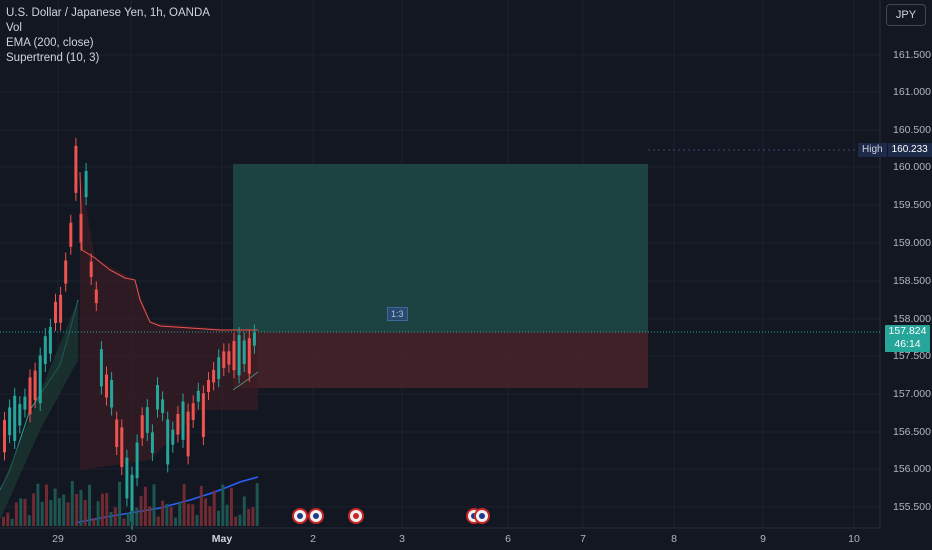 The image size is (932, 550). I want to click on current-price-badge: 157.824 46:14, so click(907, 338).